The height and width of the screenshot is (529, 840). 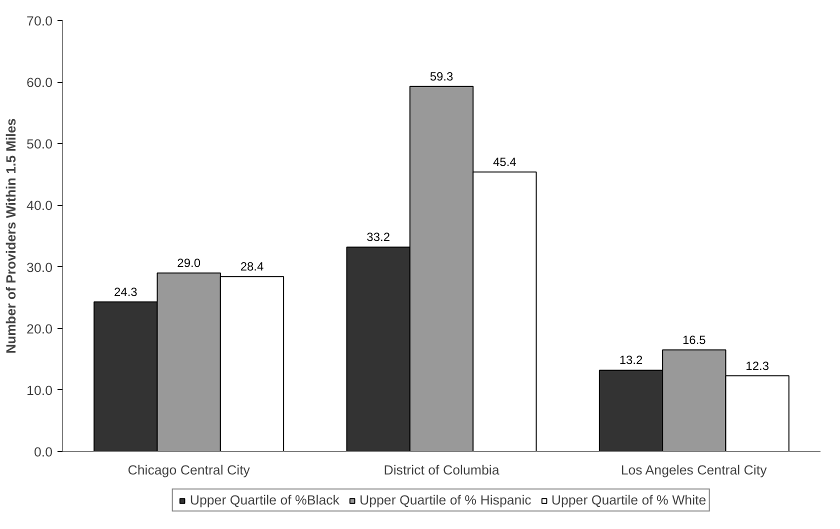 I want to click on y-tick-label: 40.0, so click(x=39, y=206).